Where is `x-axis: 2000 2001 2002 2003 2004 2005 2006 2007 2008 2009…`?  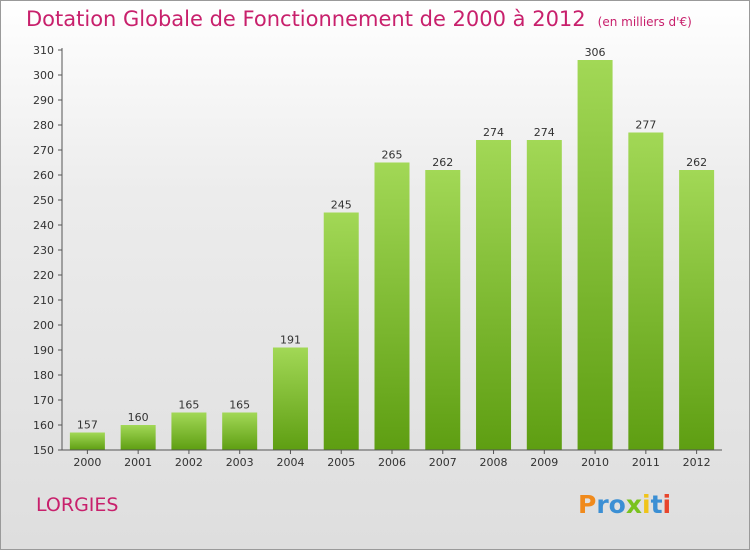
x-axis: 2000 2001 2002 2003 2004 2005 2006 2007 2008 2009… is located at coordinates (392, 459).